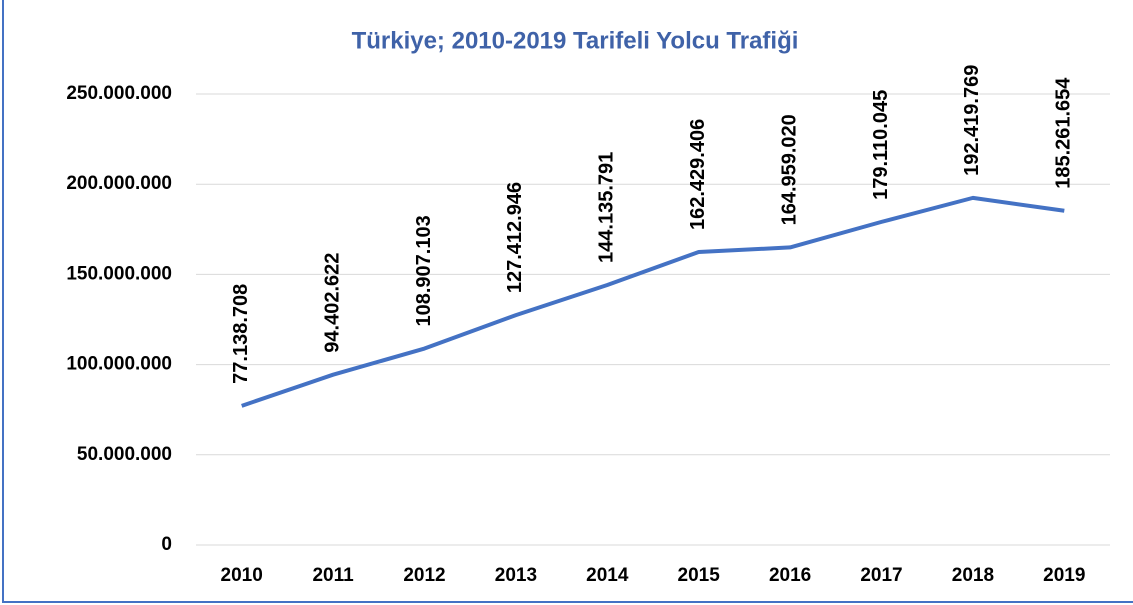 This screenshot has height=605, width=1133. What do you see at coordinates (332, 303) in the screenshot?
I see `data-label: 94.402.622` at bounding box center [332, 303].